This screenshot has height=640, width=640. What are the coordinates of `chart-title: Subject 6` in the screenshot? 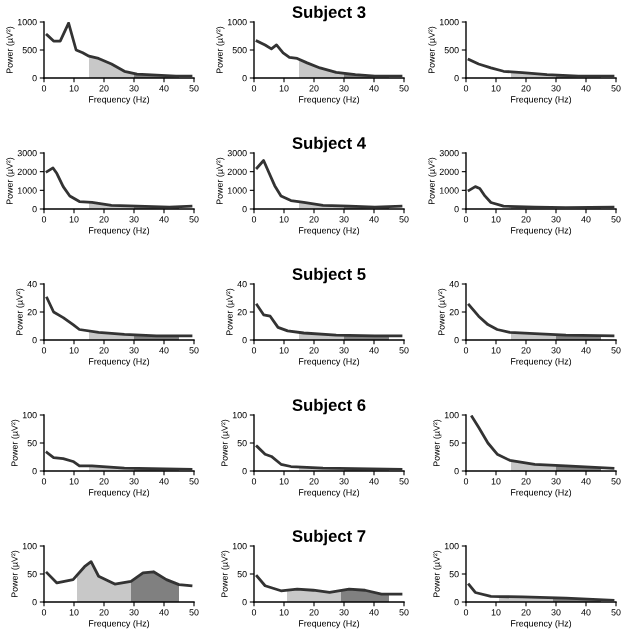 It's located at (329, 406).